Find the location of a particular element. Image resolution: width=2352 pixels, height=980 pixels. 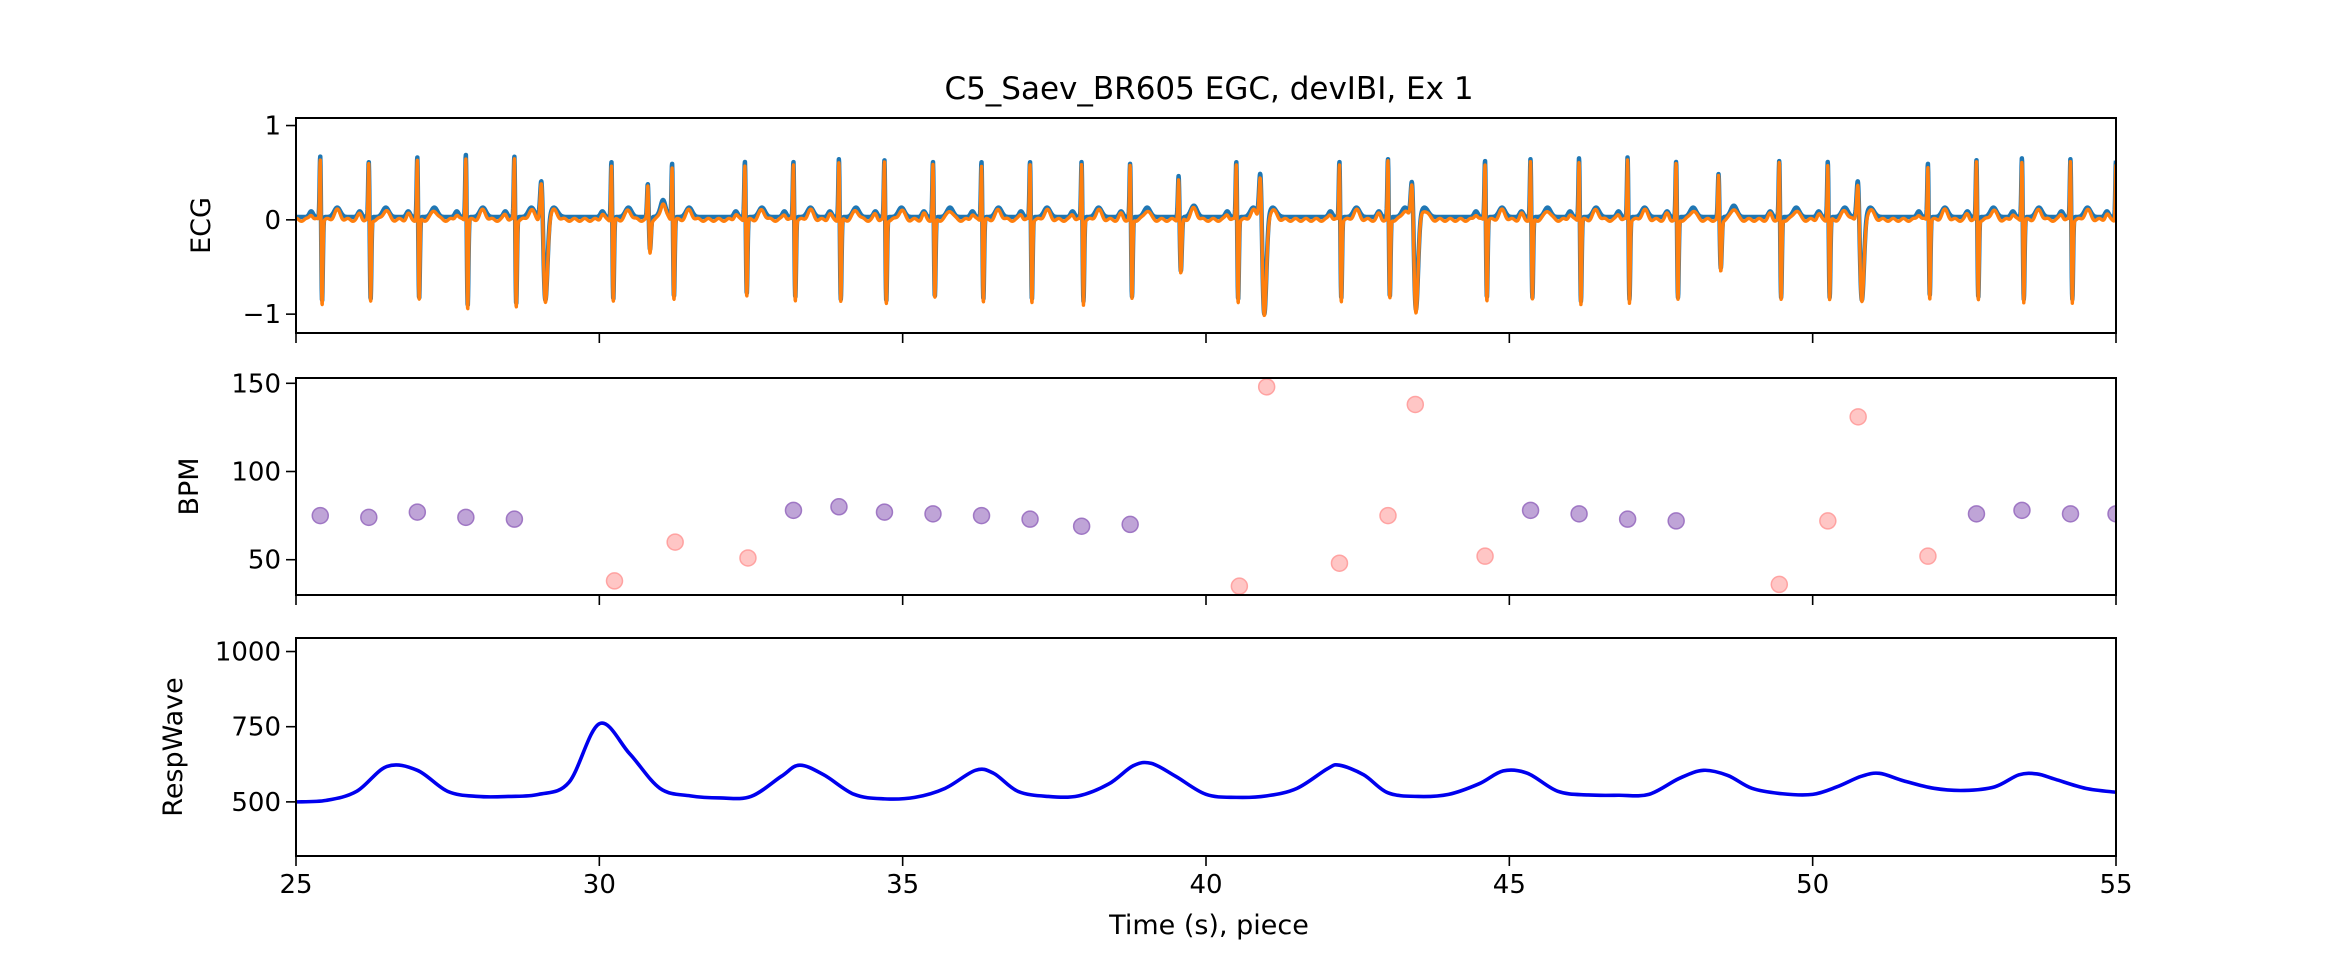

bpm-ytick-label-0: 50 is located at coordinates (264, 561).